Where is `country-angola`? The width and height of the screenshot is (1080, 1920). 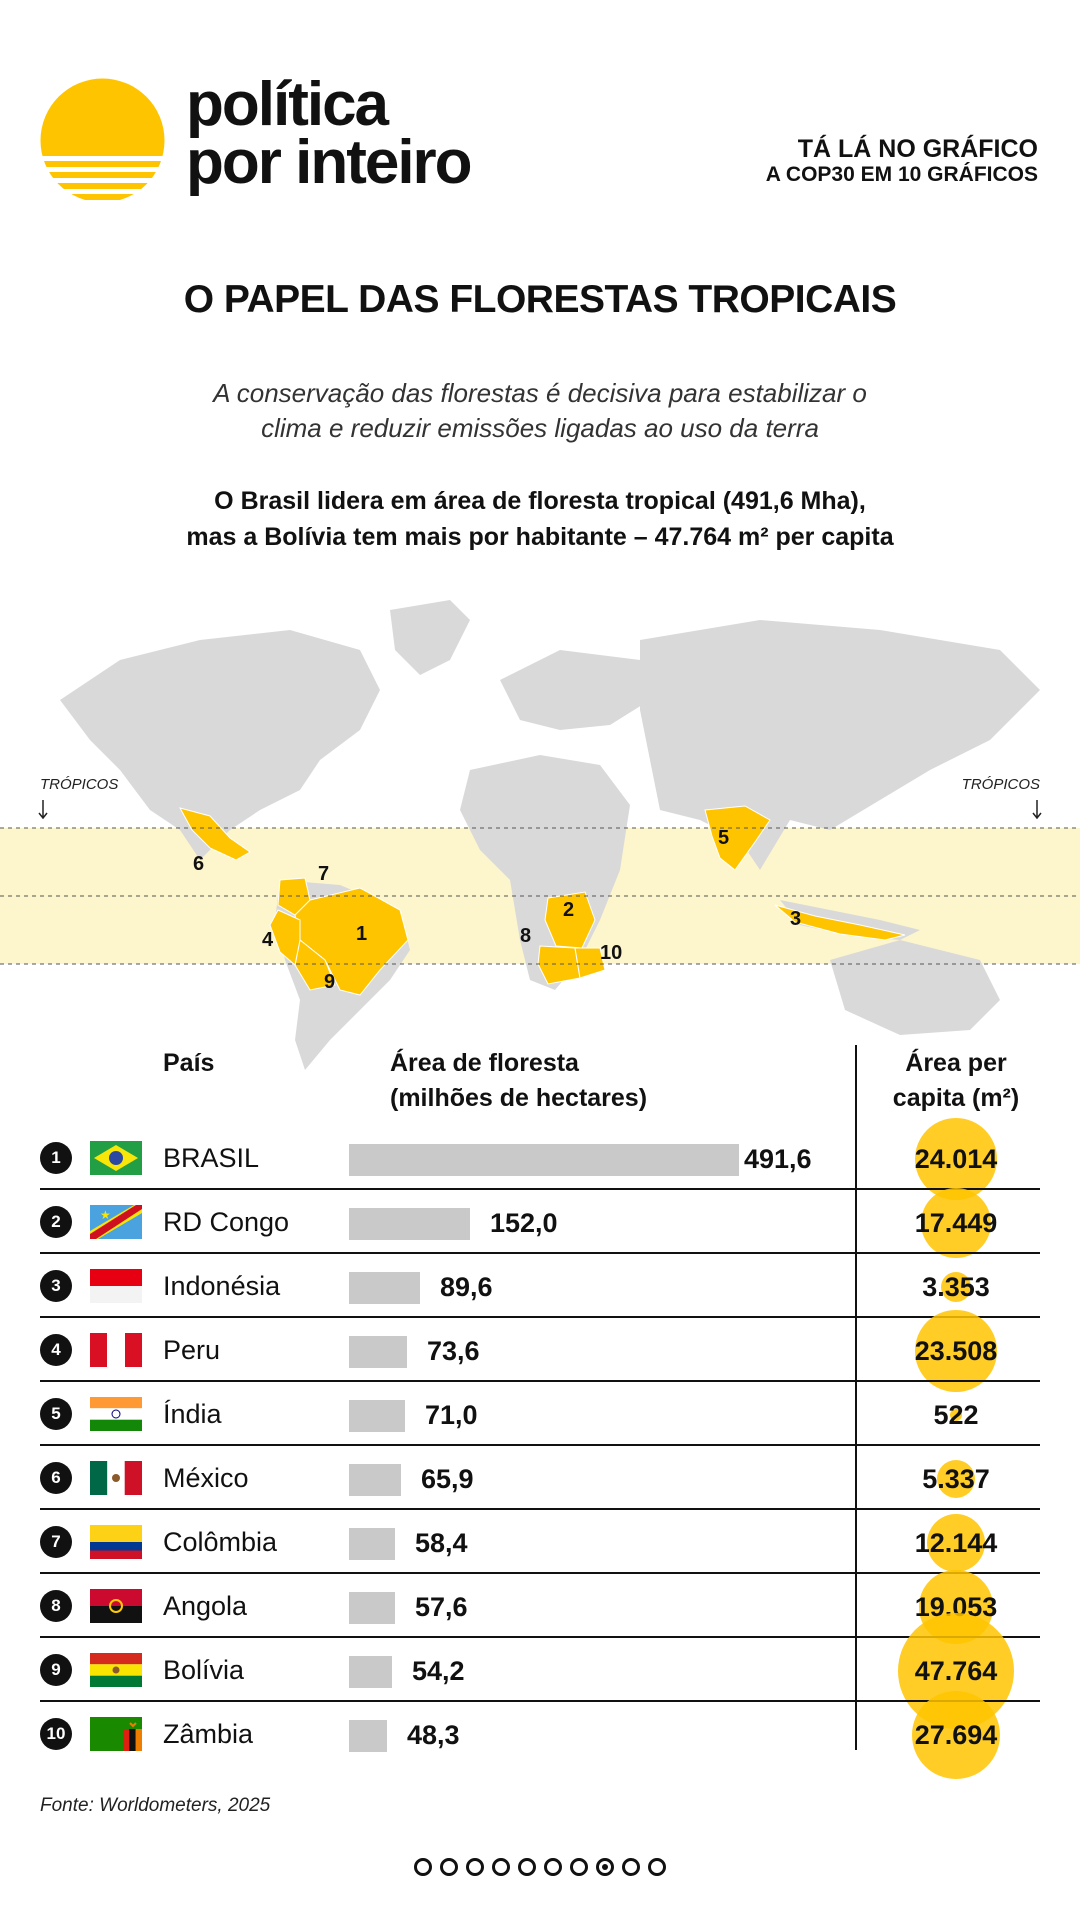
country-angola is located at coordinates (559, 965).